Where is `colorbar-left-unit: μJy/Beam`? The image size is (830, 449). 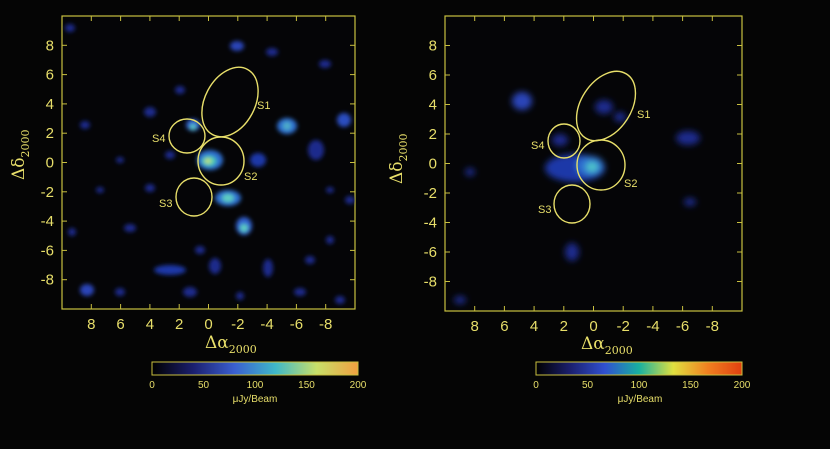
colorbar-left-unit: μJy/Beam is located at coordinates (255, 399).